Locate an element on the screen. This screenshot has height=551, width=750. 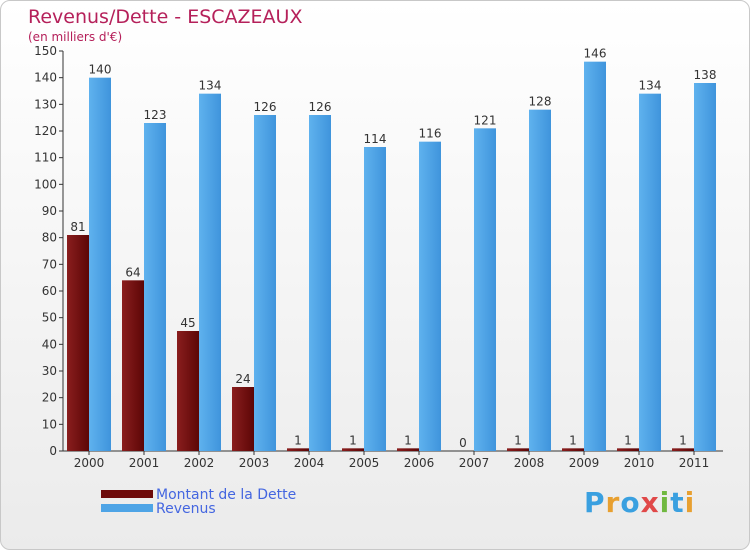
x-tick-label: 2005 is located at coordinates (364, 463).